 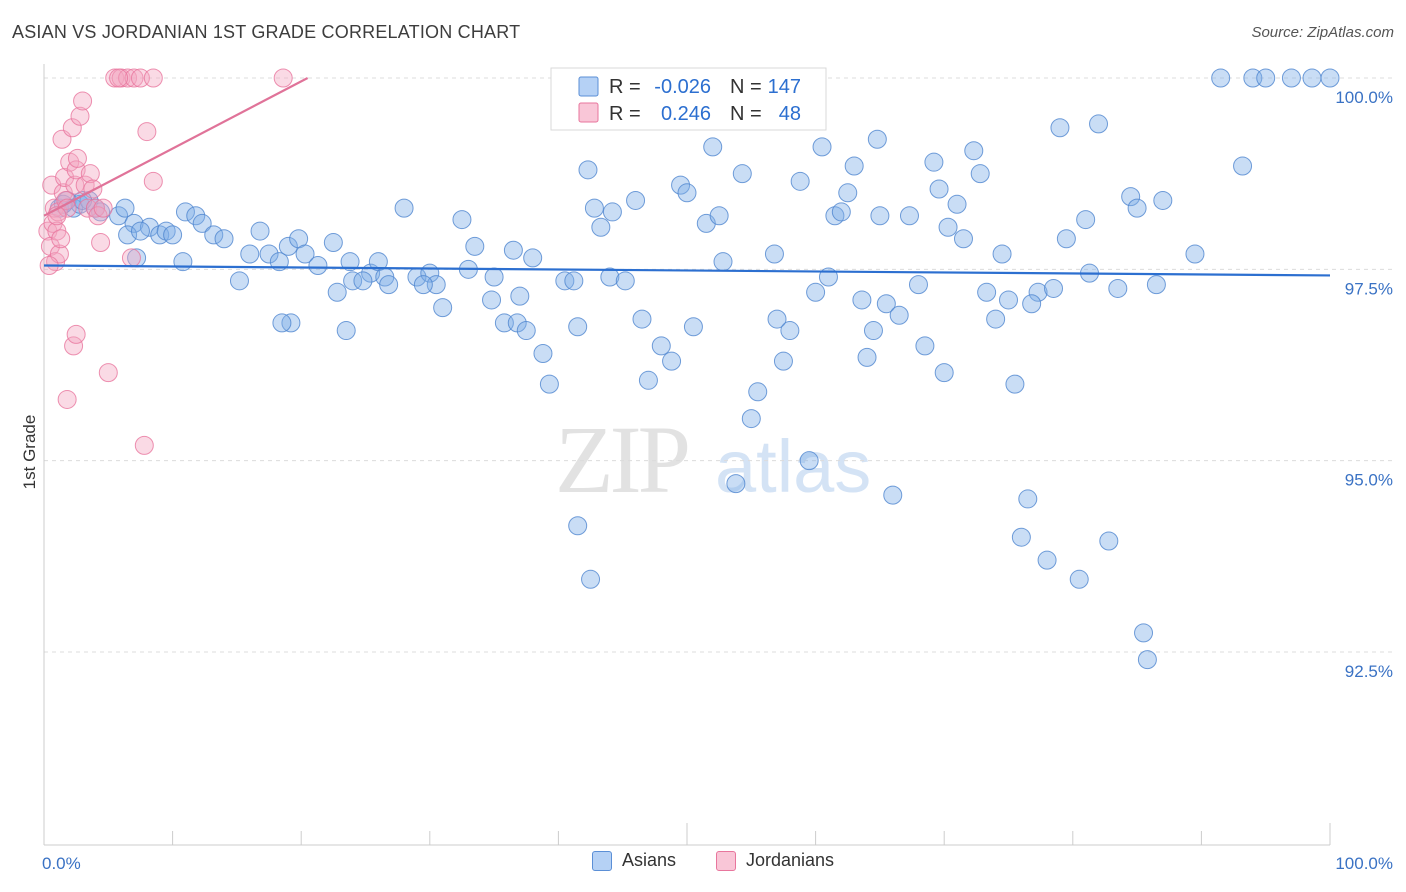 I want to click on legend-item-jordanians: Jordanians, so click(x=775, y=860).